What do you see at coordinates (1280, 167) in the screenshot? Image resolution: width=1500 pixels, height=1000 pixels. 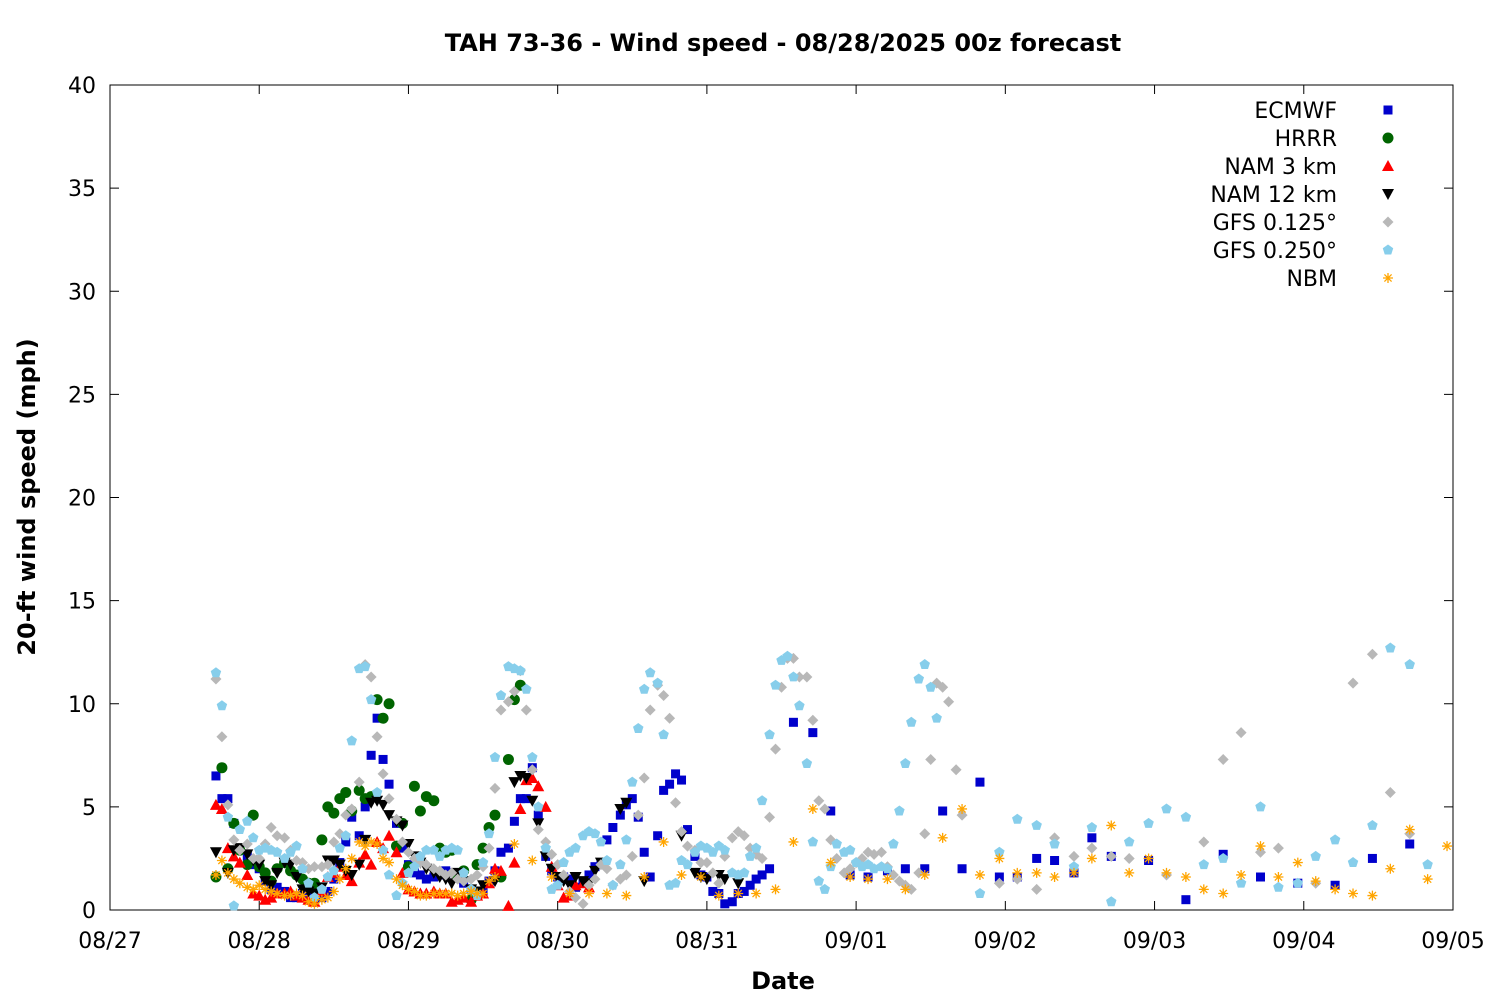 I see `legend-label: NAM 3 km` at bounding box center [1280, 167].